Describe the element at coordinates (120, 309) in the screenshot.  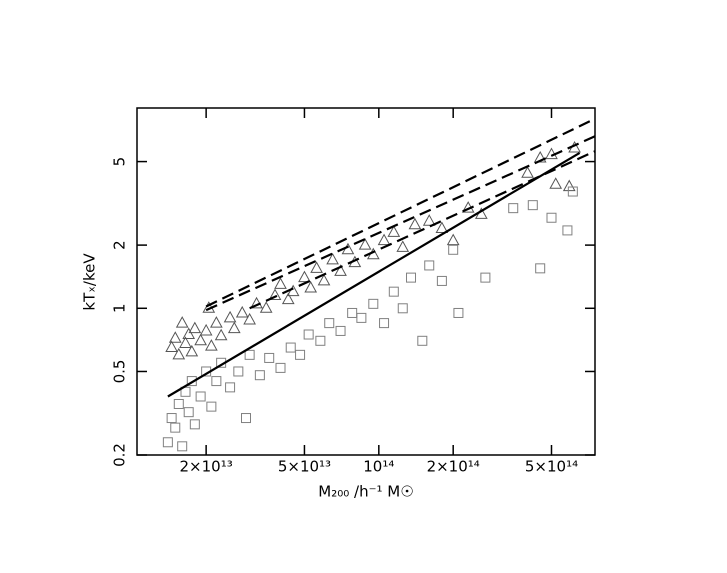
I see `y-tick-label: 1` at that location.